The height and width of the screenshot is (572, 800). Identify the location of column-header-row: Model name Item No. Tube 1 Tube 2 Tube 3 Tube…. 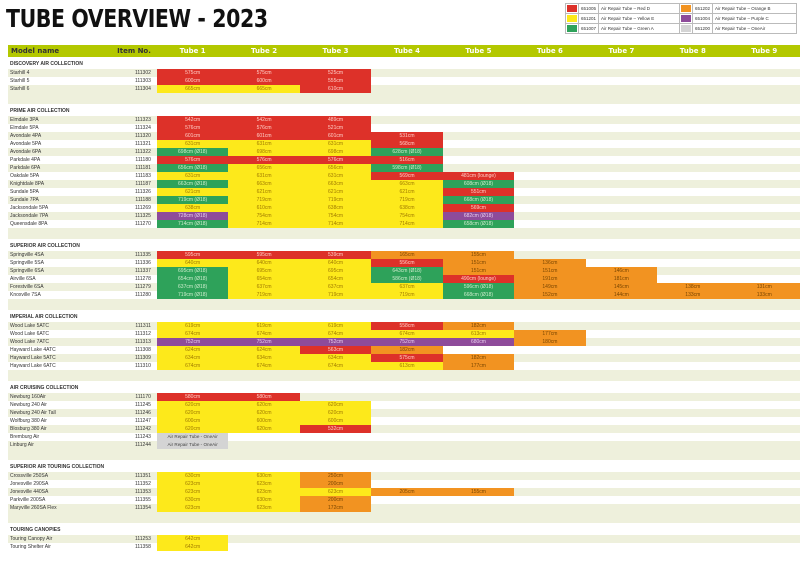
(404, 51).